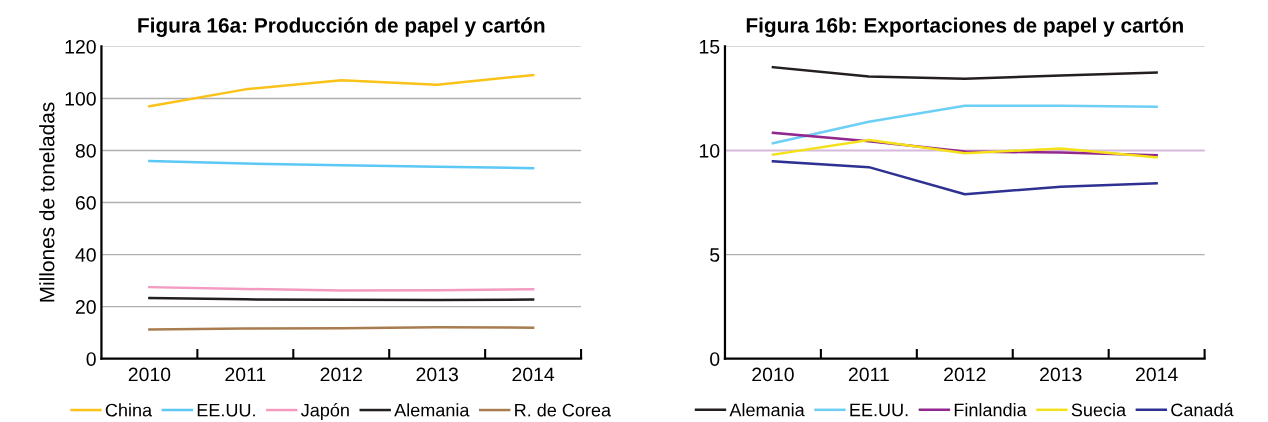 The height and width of the screenshot is (422, 1268). What do you see at coordinates (709, 150) in the screenshot?
I see `y-tick-label: 10` at bounding box center [709, 150].